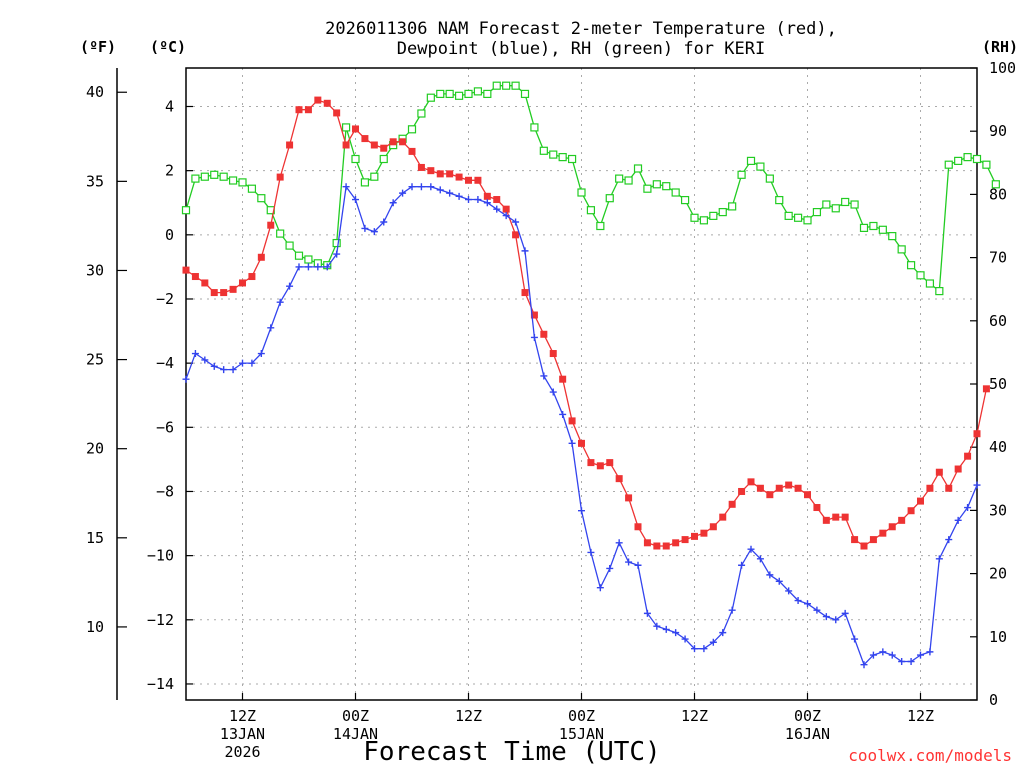  I want to click on time-tick-label: 16JAN, so click(807, 734).